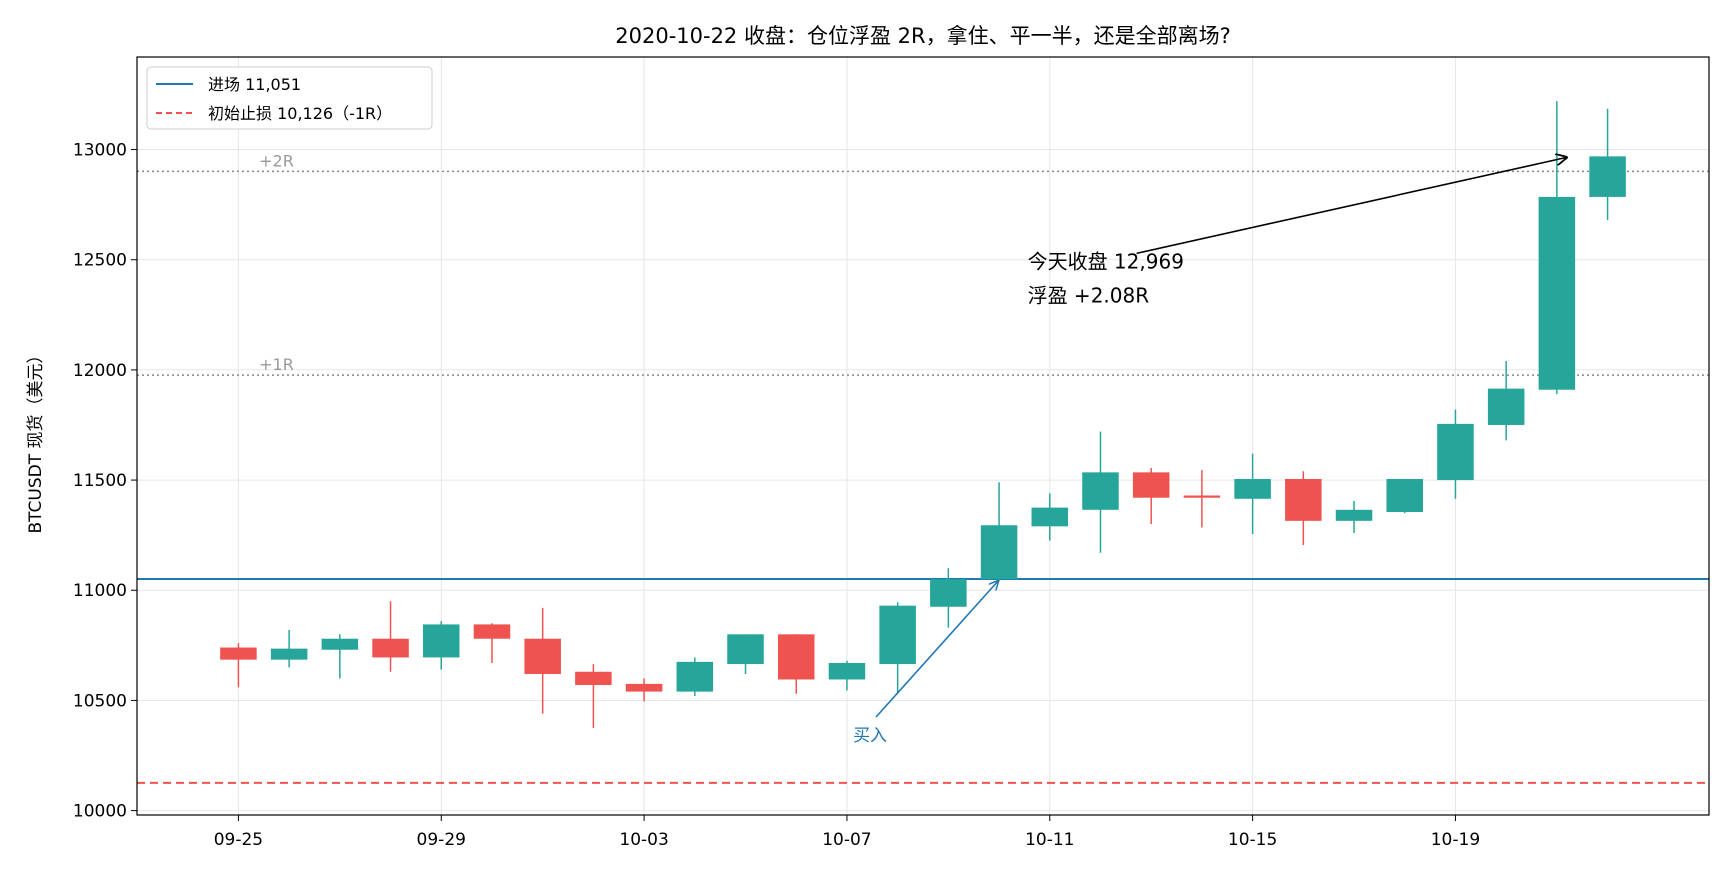 The image size is (1725, 870). Describe the element at coordinates (100, 261) in the screenshot. I see `y-tick-label: 12500` at that location.